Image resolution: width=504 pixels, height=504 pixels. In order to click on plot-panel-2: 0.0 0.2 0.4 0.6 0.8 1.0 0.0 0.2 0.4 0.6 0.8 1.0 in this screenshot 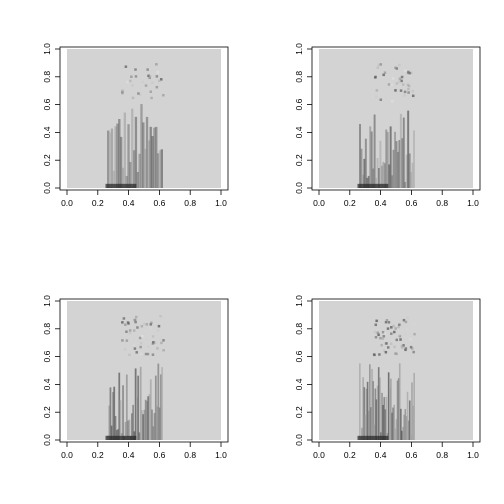, I will do `click(387, 125)`.